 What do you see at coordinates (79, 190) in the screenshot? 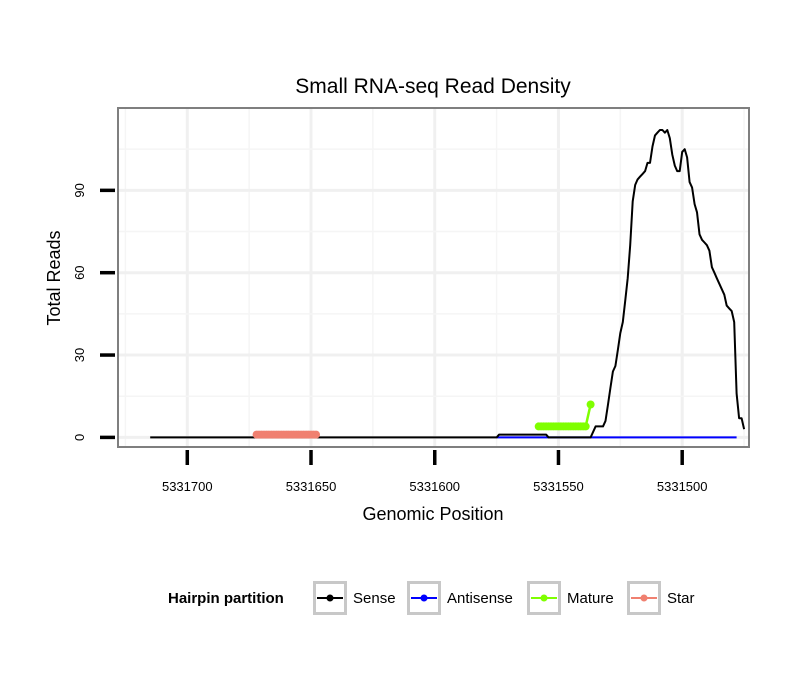
I see `y-tick-label: 90` at bounding box center [79, 190].